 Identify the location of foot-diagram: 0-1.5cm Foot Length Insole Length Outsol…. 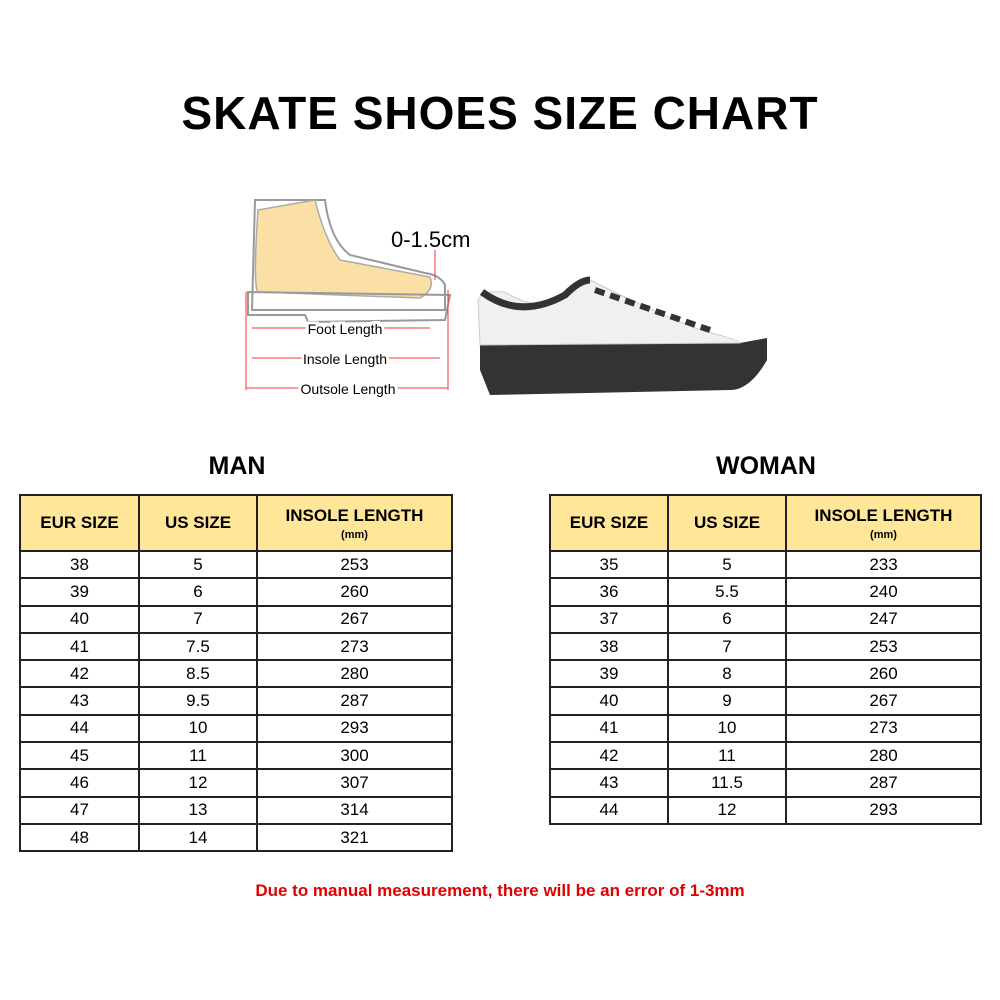
(357, 299).